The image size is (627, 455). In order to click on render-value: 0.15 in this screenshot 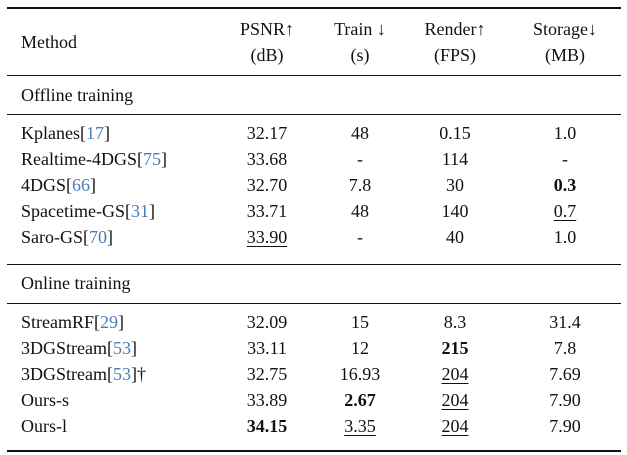, I will do `click(455, 133)`.